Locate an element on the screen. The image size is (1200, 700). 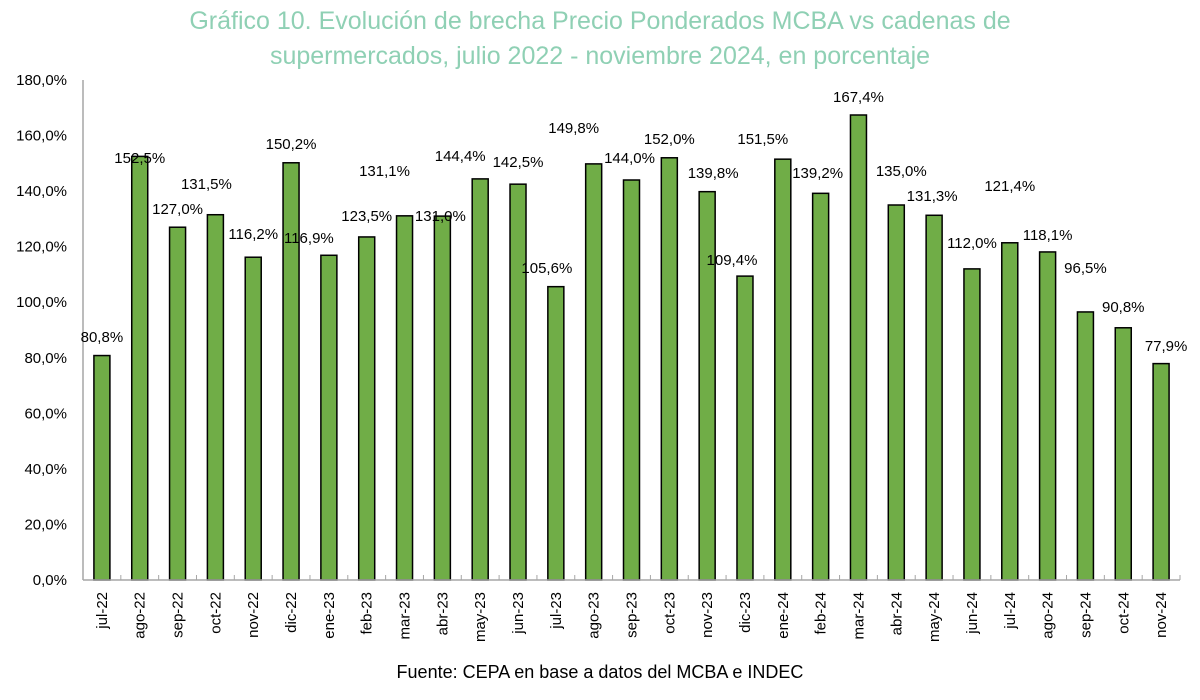
data-label-oct-23: 152,0% is located at coordinates (669, 139).